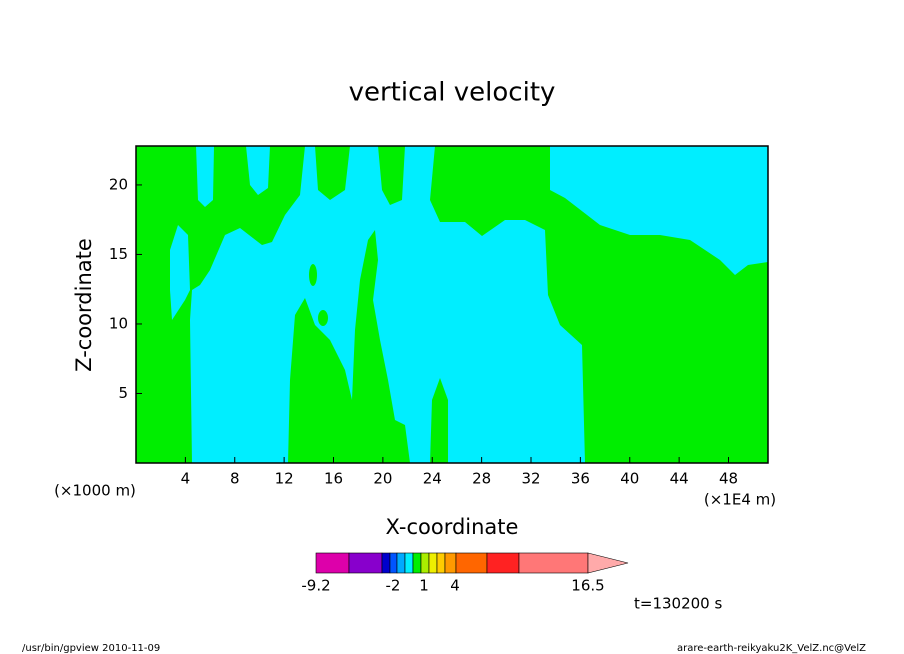 Image resolution: width=904 pixels, height=654 pixels. Describe the element at coordinates (315, 586) in the screenshot. I see `colorbar-tick-label: -9.2` at that location.